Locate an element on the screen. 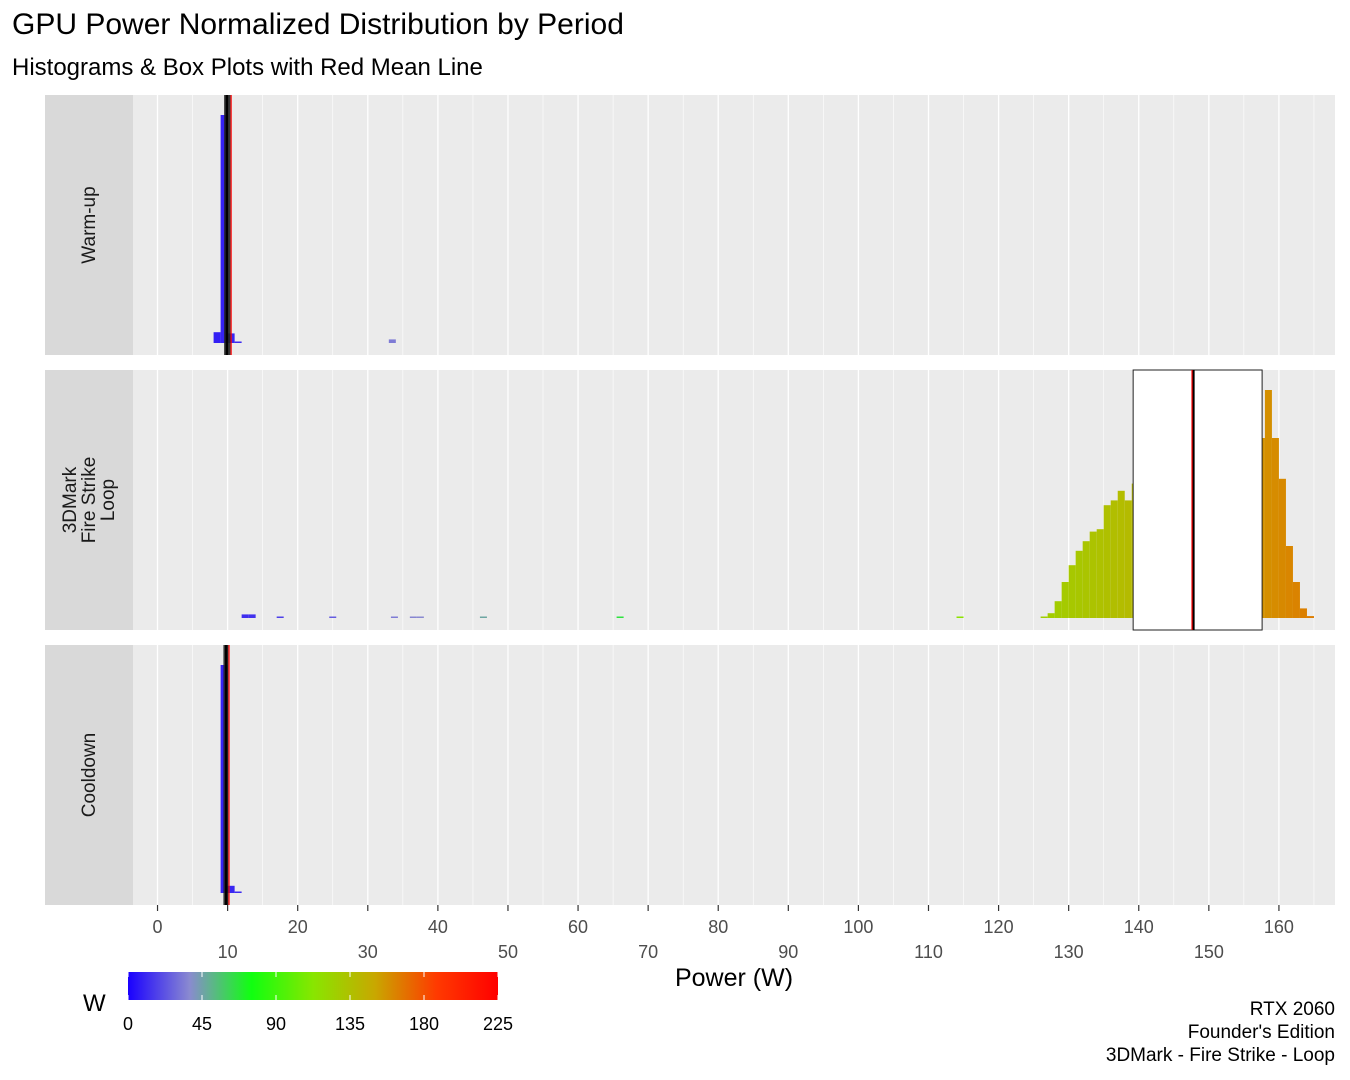 The image size is (1350, 1080). x-tick-label: 160 is located at coordinates (1279, 927).